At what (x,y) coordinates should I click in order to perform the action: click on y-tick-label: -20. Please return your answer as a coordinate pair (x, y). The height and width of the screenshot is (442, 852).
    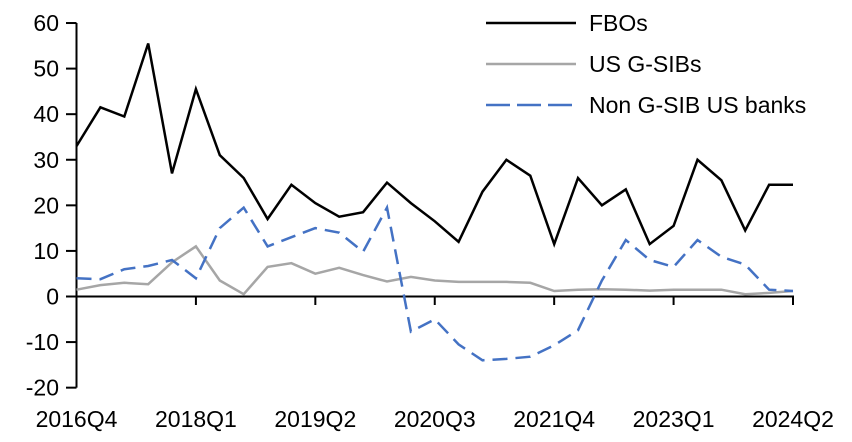
    Looking at the image, I should click on (42, 388).